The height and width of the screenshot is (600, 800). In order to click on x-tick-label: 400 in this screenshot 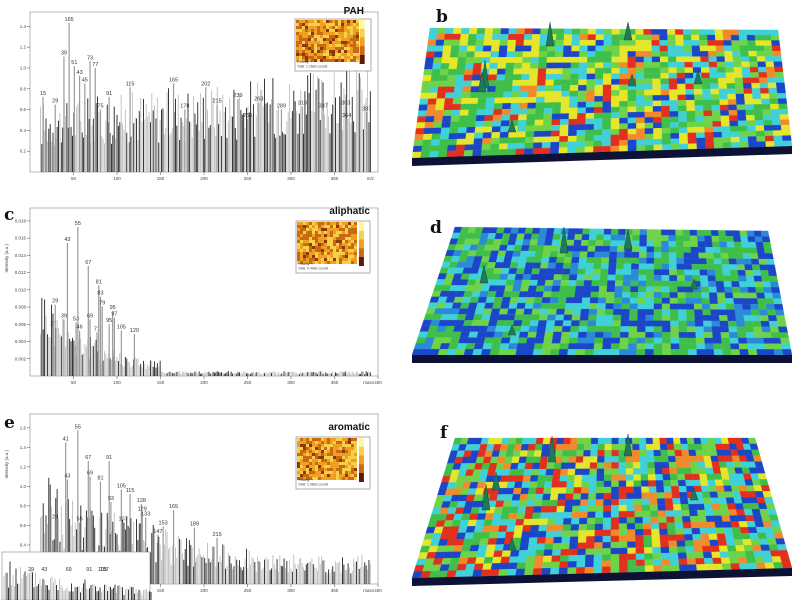, I will do `click(378, 590)`.